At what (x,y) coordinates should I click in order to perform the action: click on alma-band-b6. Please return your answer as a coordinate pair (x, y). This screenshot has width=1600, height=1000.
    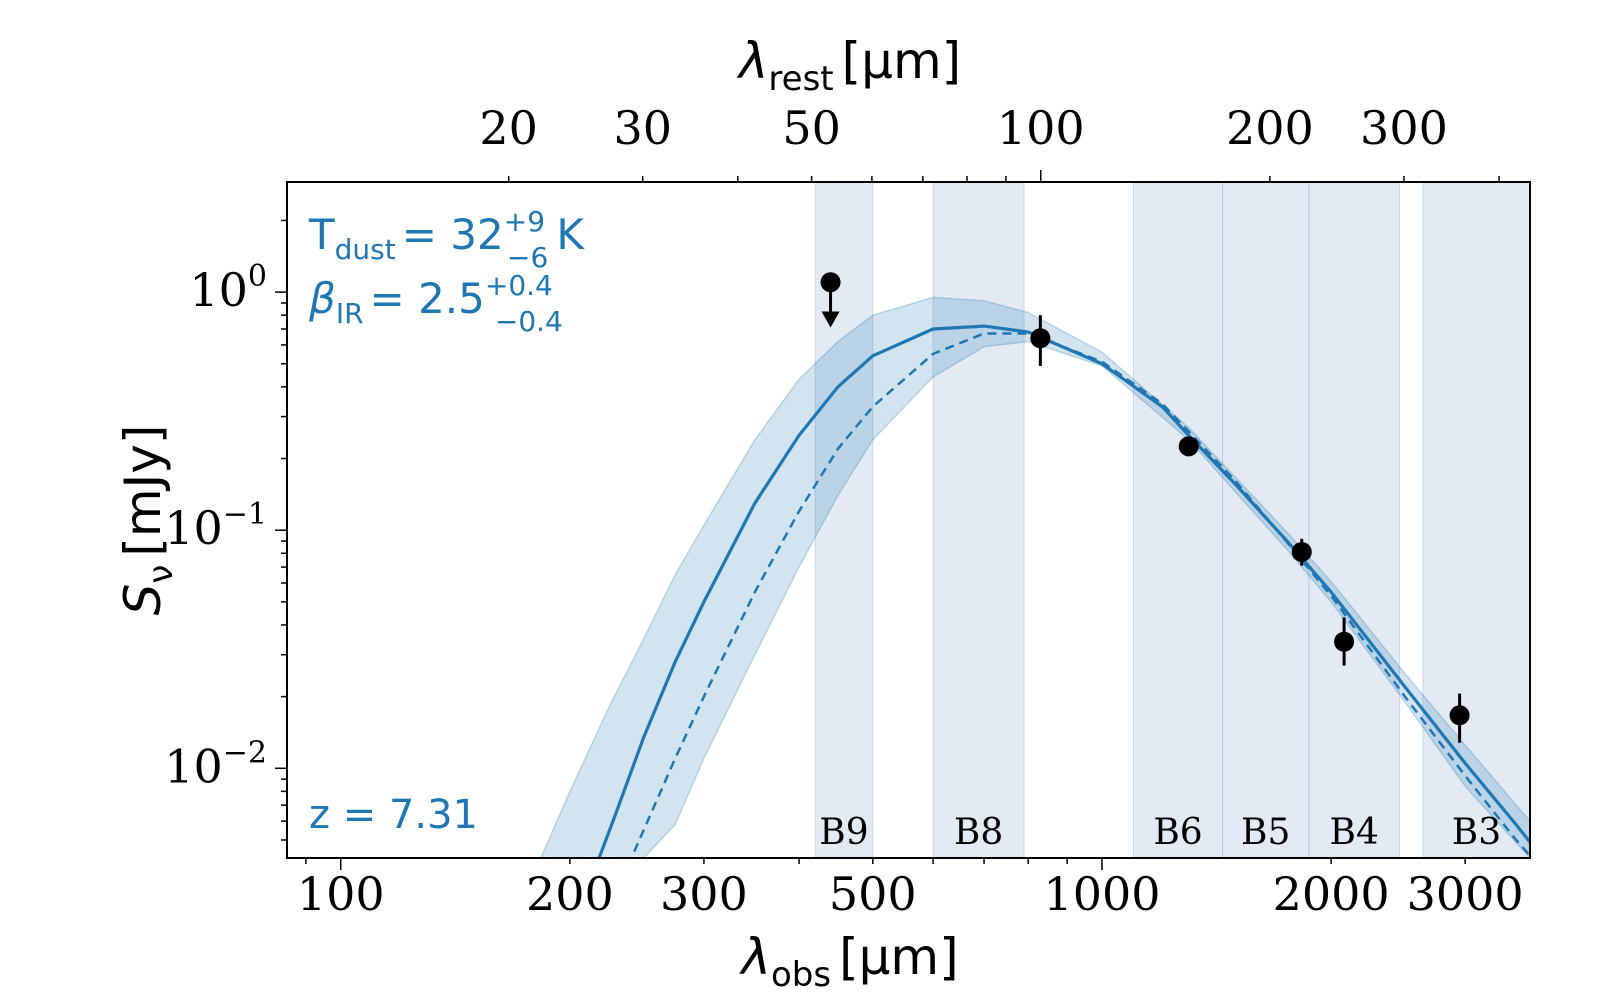
    Looking at the image, I should click on (1178, 520).